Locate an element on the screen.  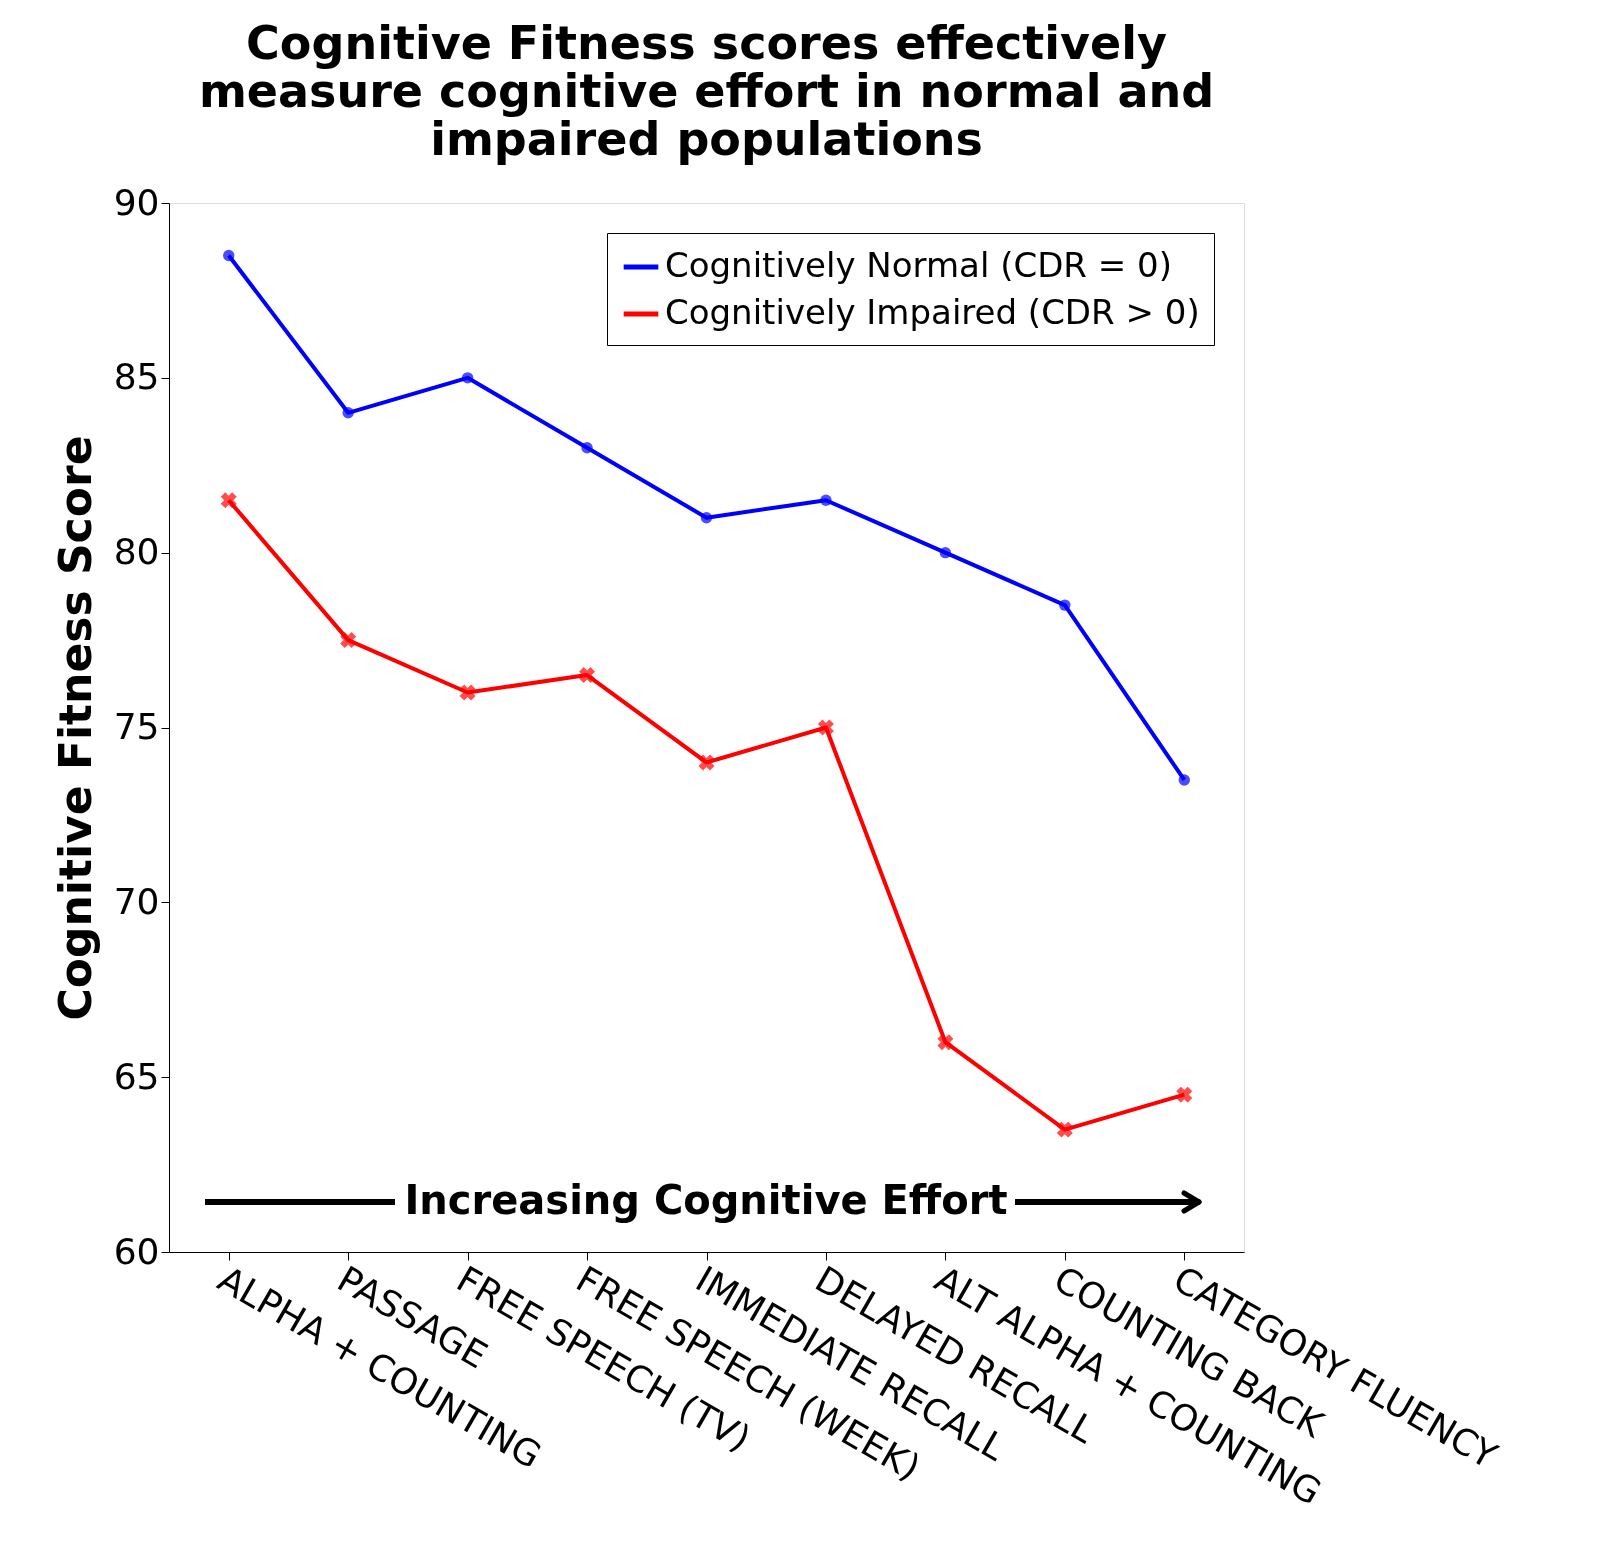
y-tick-label: 70 is located at coordinates (136, 901).